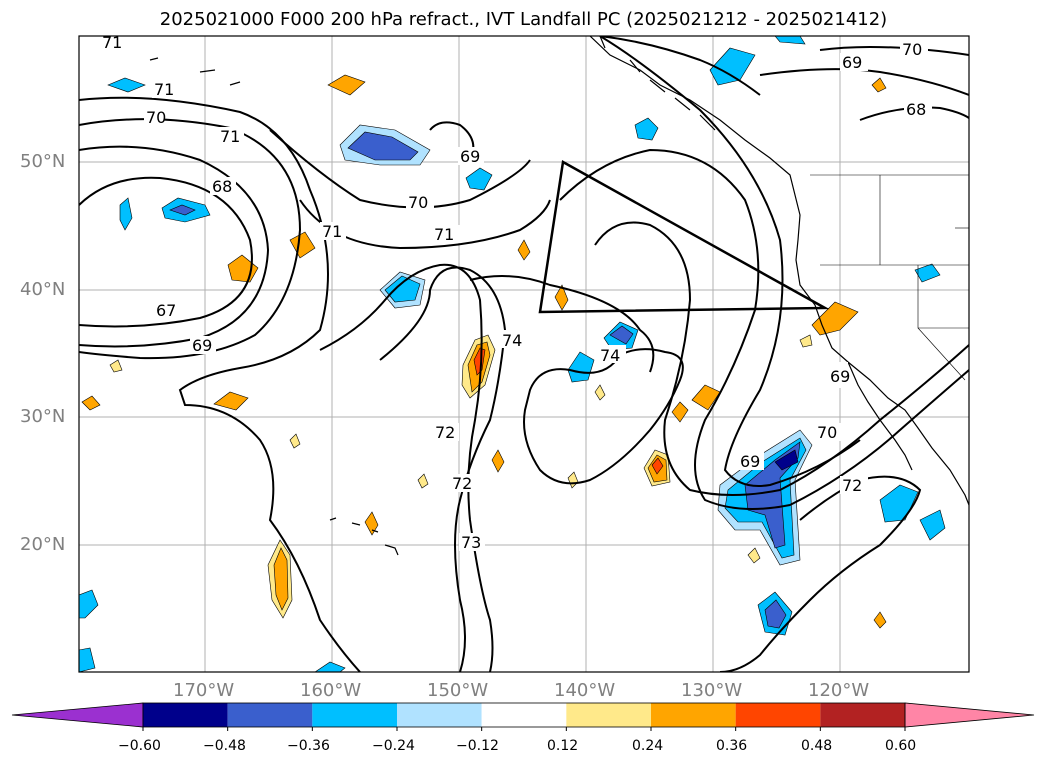 The image size is (1047, 765). I want to click on colorbar-tick-label: −0.36, so click(308, 746).